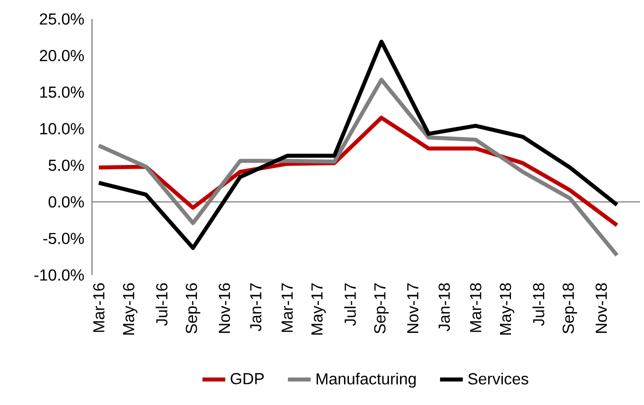 This screenshot has height=405, width=644. What do you see at coordinates (381, 308) in the screenshot?
I see `x-tick-label: Sep-17` at bounding box center [381, 308].